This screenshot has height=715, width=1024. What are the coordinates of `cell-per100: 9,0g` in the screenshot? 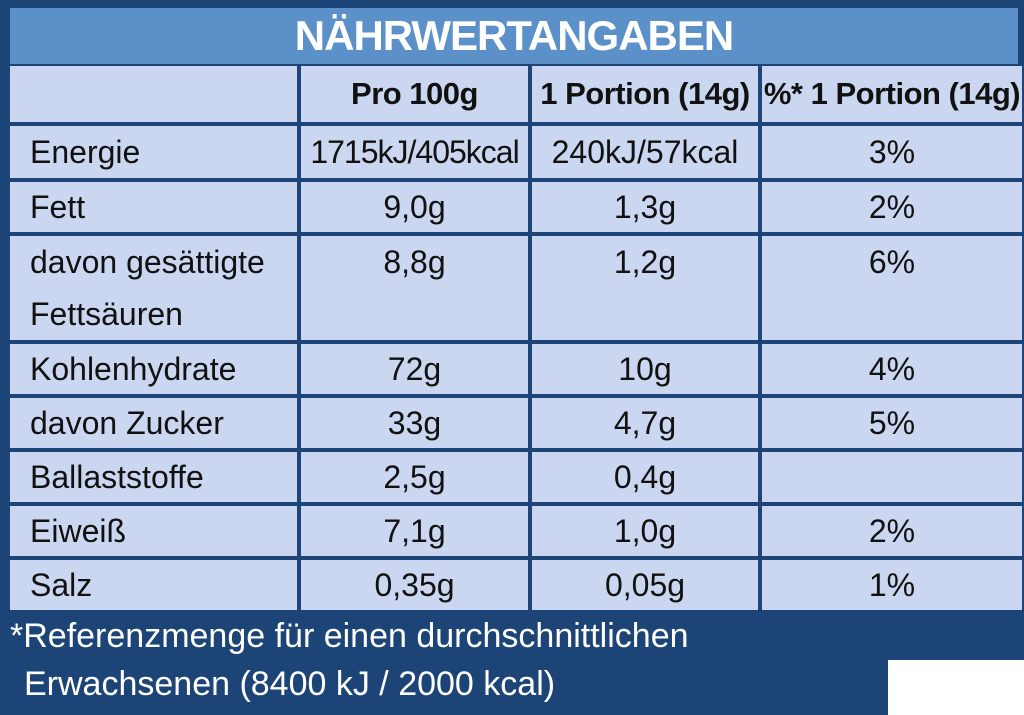 It's located at (414, 207).